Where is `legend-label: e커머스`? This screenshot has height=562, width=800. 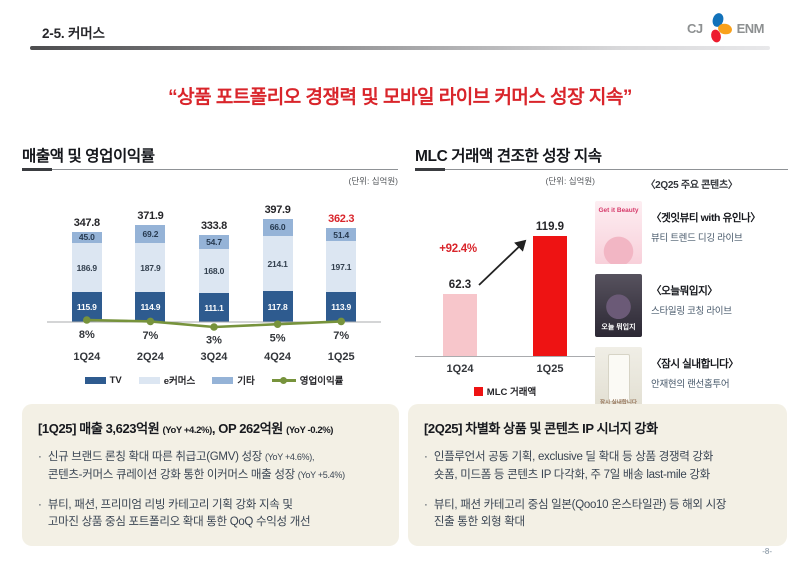
legend-label: e커머스 is located at coordinates (179, 381).